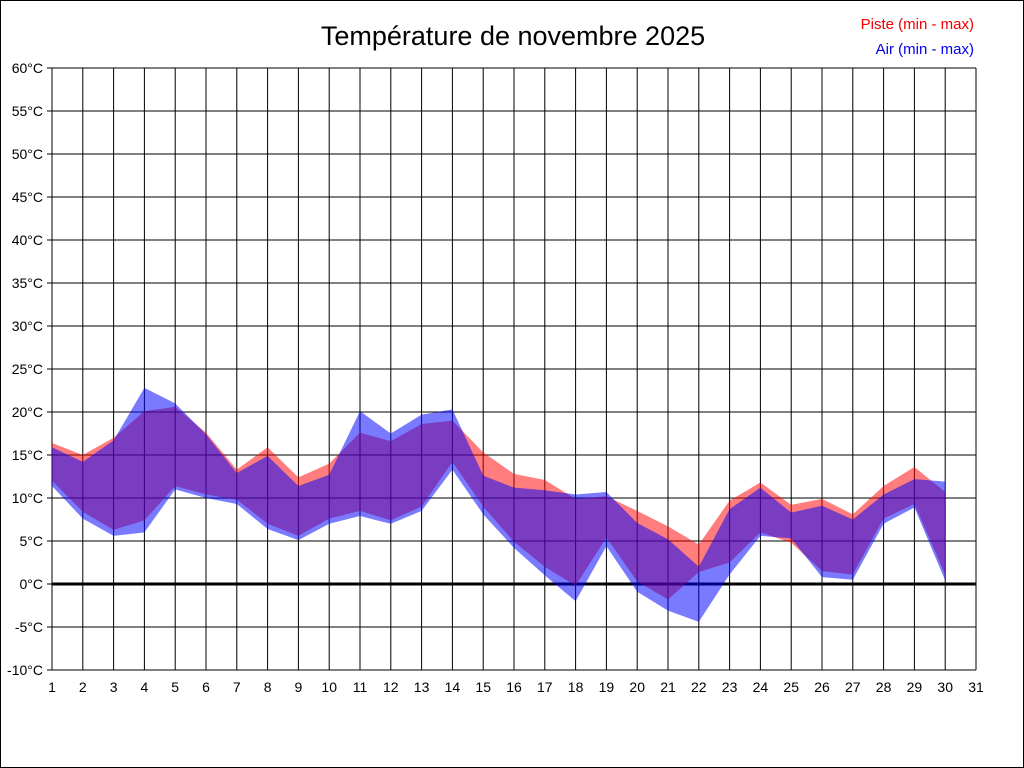 The width and height of the screenshot is (1024, 768). What do you see at coordinates (884, 687) in the screenshot?
I see `x-tick-label: 28` at bounding box center [884, 687].